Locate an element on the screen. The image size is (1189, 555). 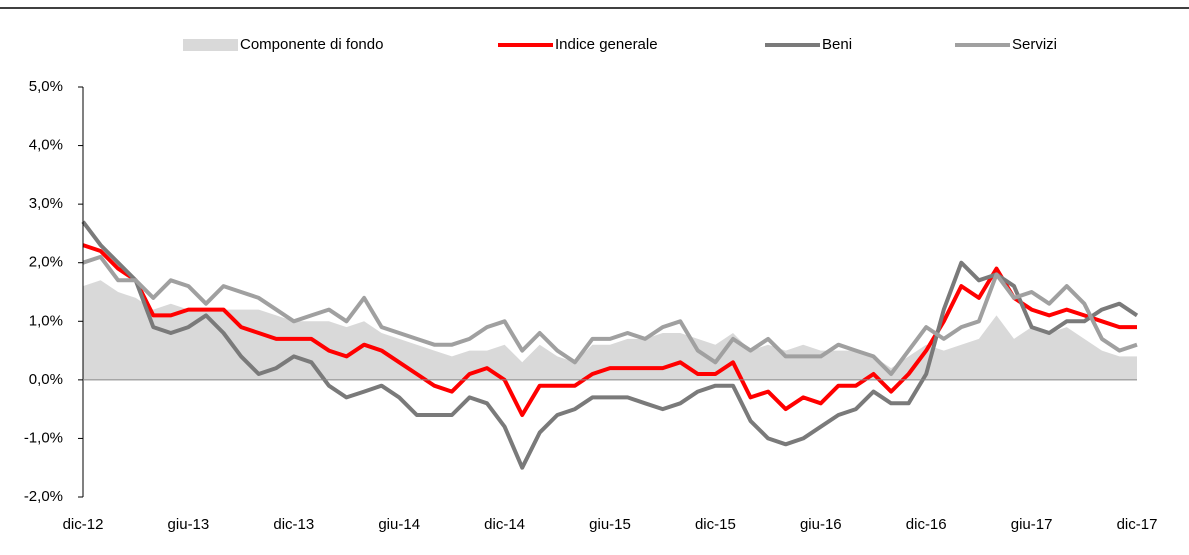
x-tick-label: giu-16 is located at coordinates (821, 524).